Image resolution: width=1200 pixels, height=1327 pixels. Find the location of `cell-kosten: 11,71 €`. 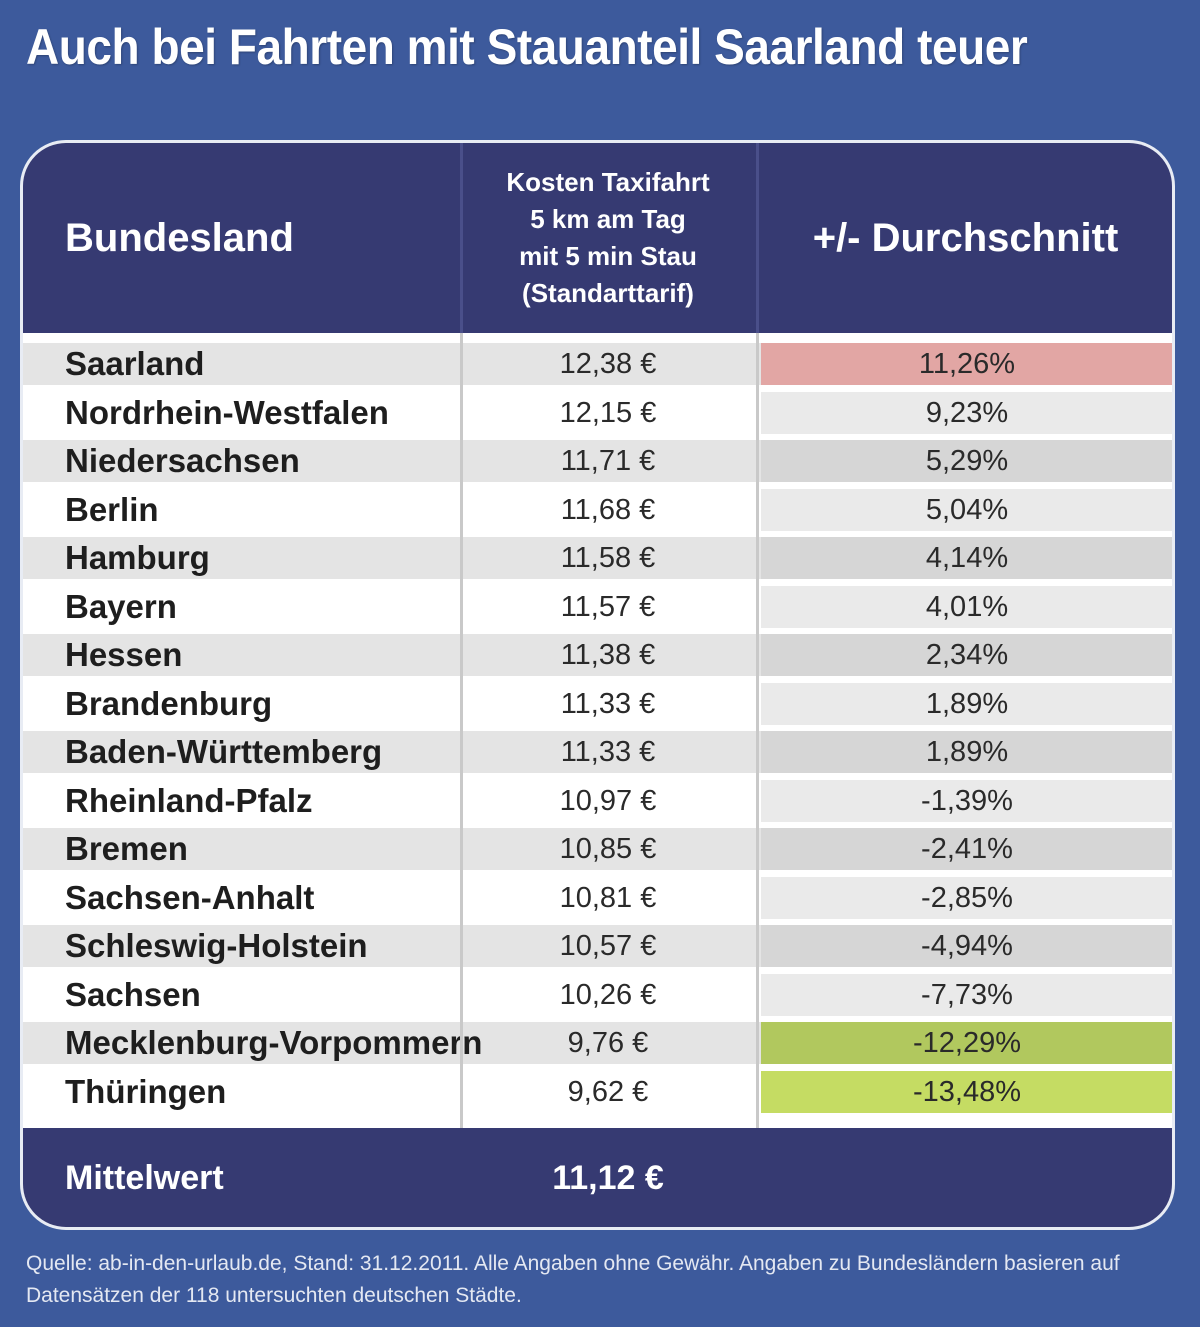

cell-kosten: 11,71 € is located at coordinates (608, 461).